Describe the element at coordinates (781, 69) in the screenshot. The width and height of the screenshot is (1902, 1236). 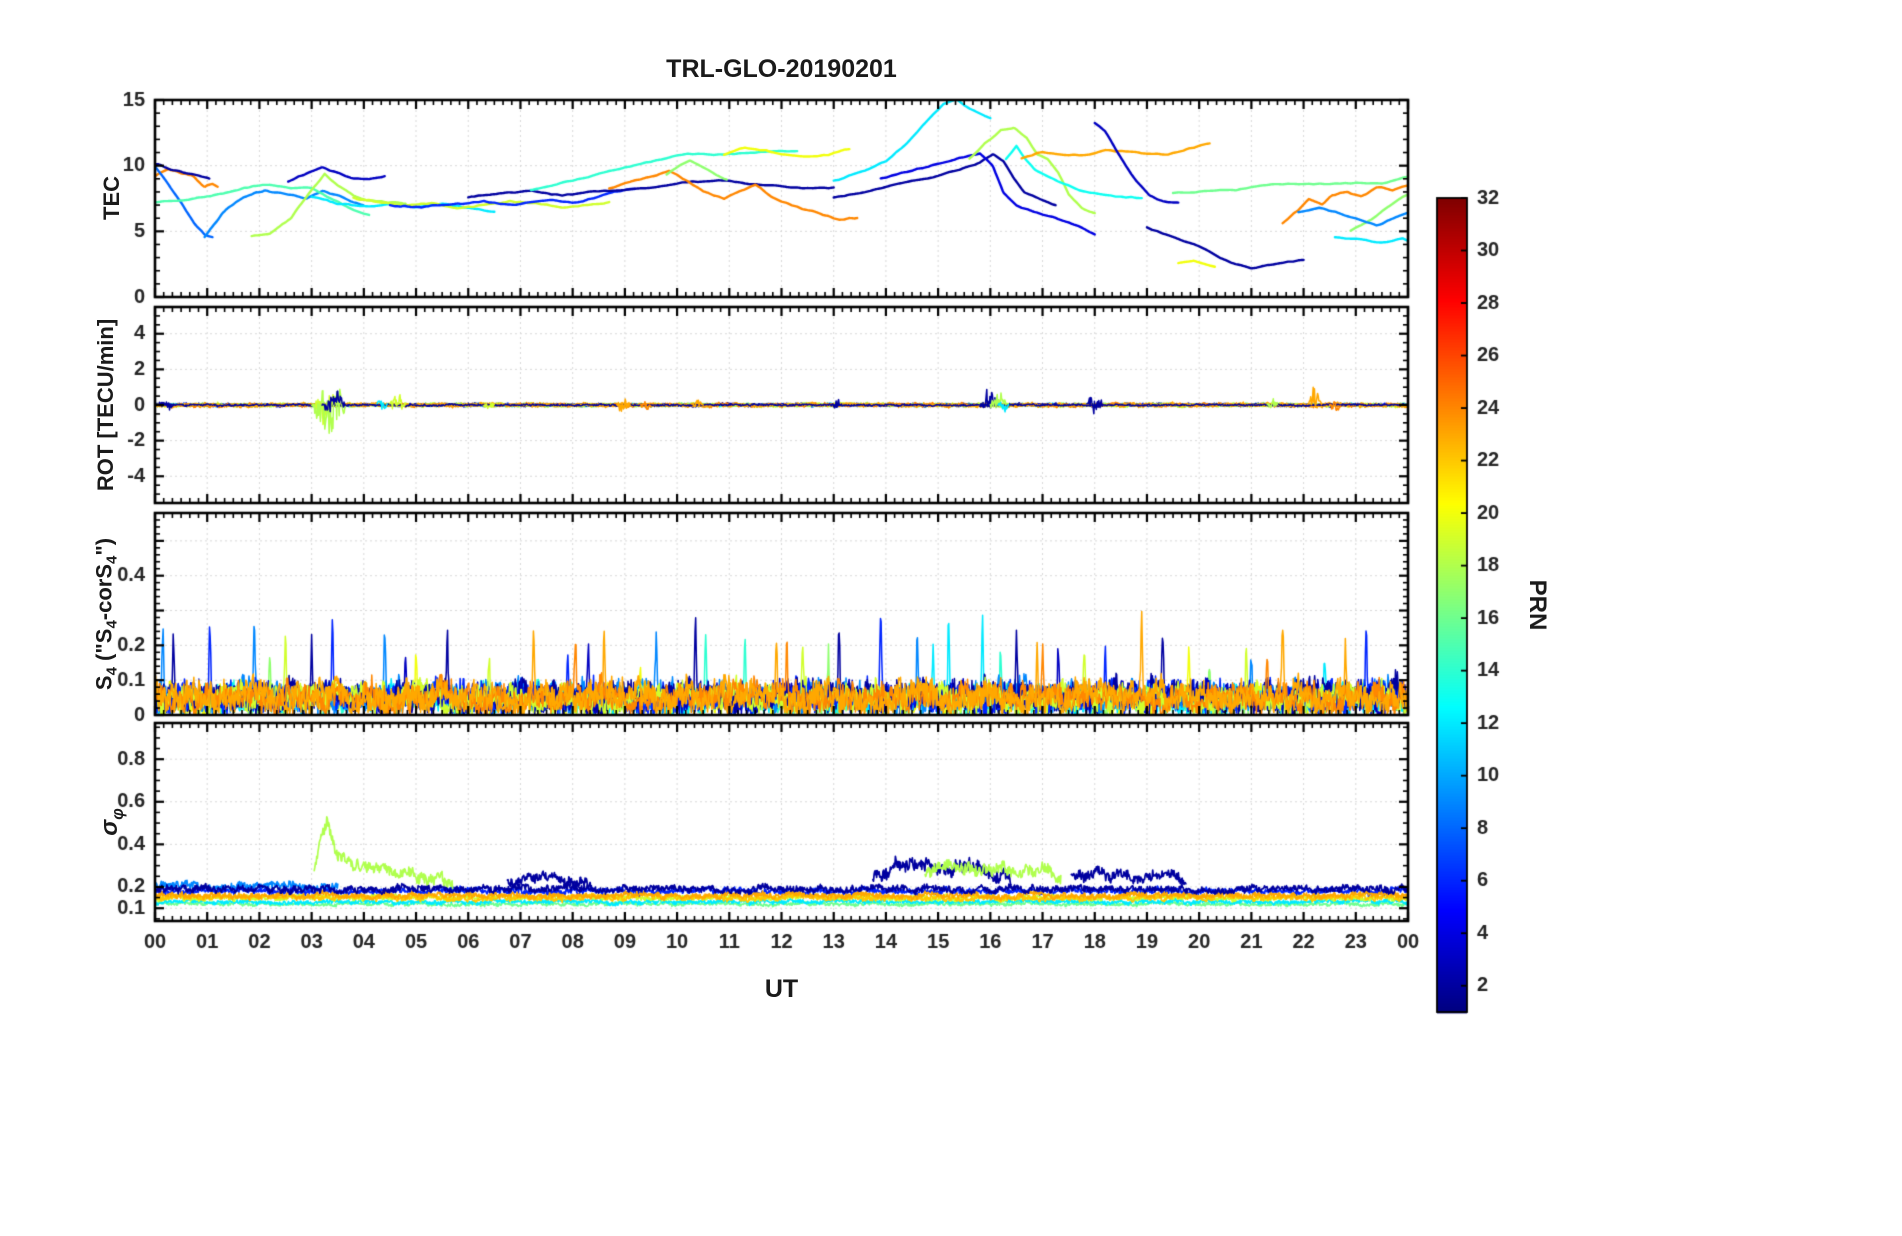
I see `chart-title: TRL-GLO-20190201` at that location.